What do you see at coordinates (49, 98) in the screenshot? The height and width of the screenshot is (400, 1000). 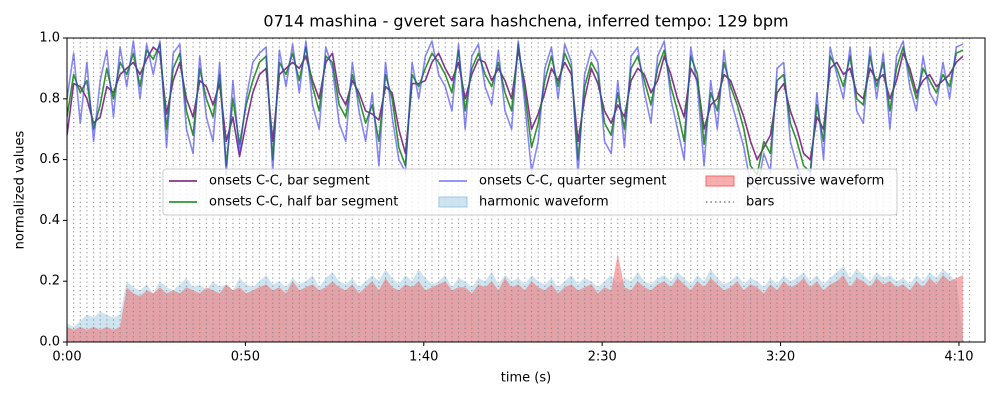 I see `y-tick-label: 0.8` at bounding box center [49, 98].